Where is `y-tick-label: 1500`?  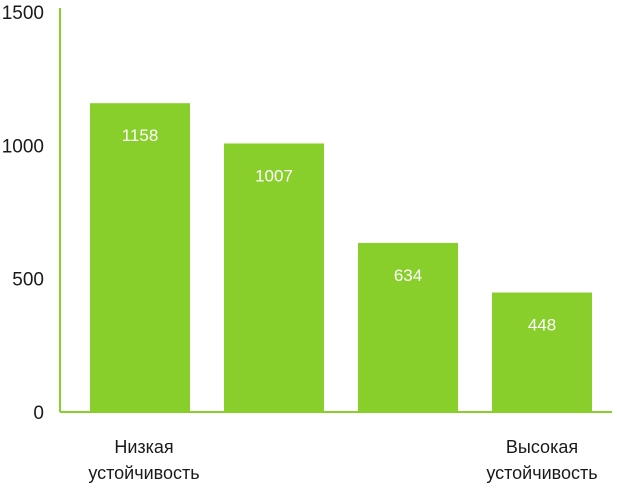
y-tick-label: 1500 is located at coordinates (23, 13).